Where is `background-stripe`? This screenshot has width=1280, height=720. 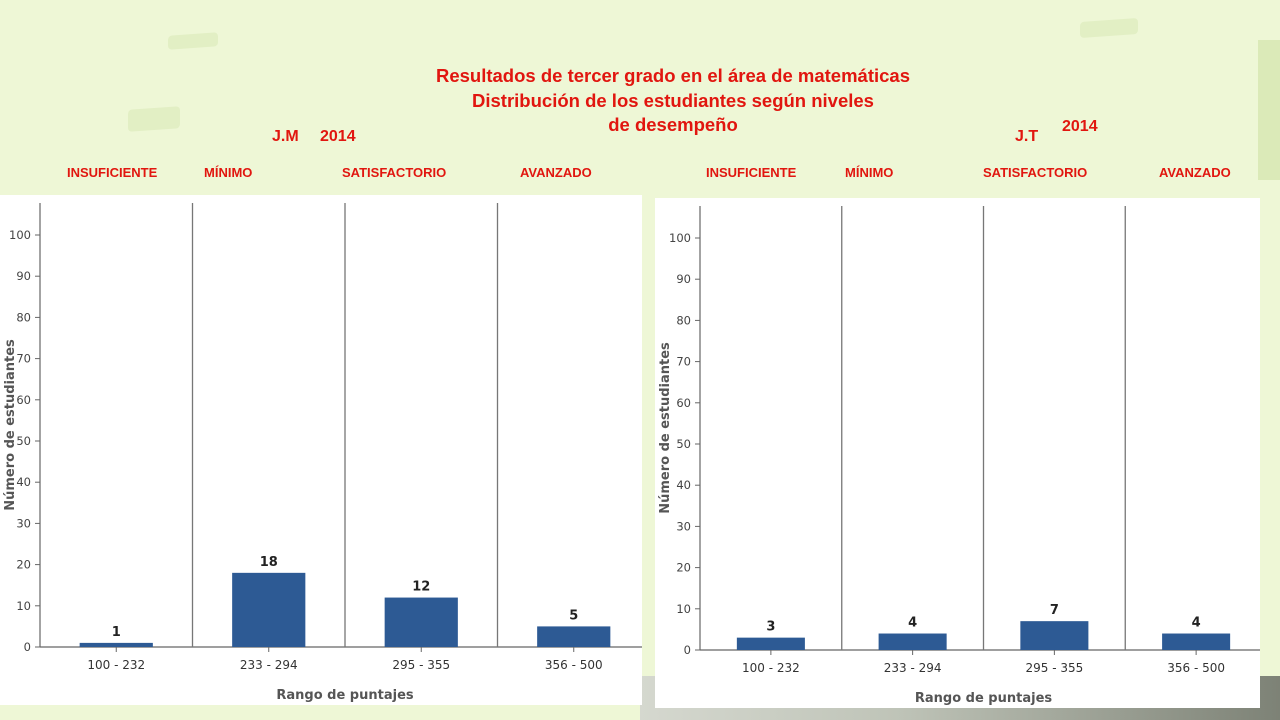 background-stripe is located at coordinates (1269, 110).